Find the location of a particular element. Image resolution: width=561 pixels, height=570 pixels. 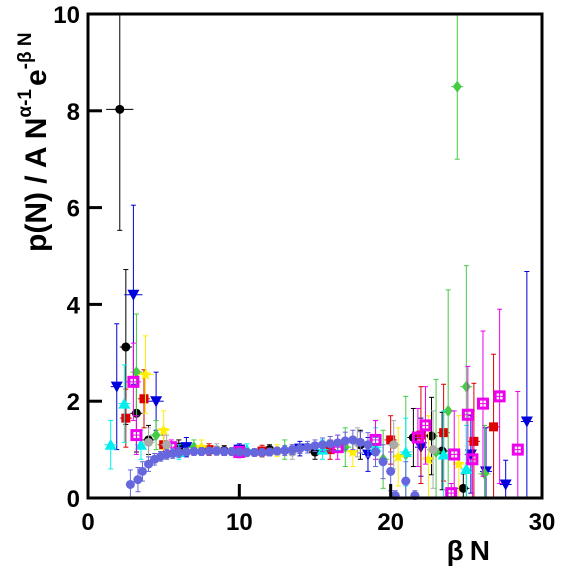

x-tick-label: 30 is located at coordinates (542, 522).